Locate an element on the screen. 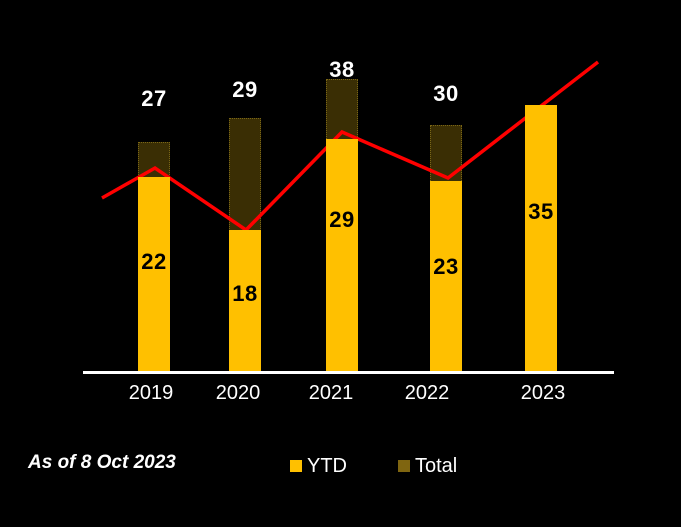  x-axis-label-2021: 2021 is located at coordinates (331, 393).